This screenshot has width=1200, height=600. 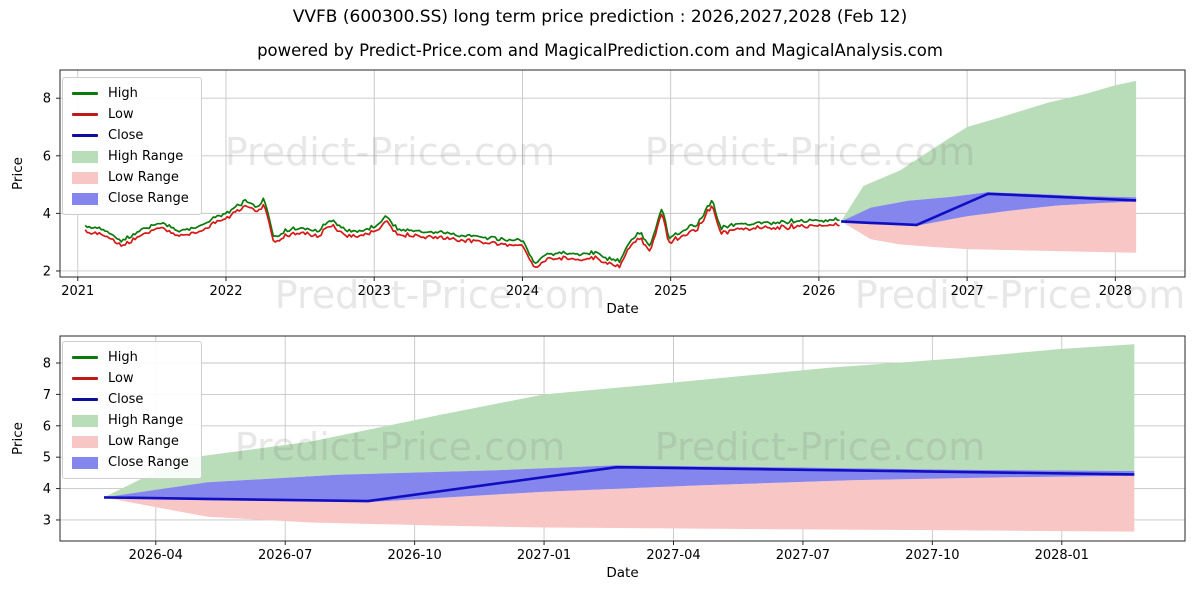 What do you see at coordinates (47, 520) in the screenshot?
I see `y-tick-label: 3` at bounding box center [47, 520].